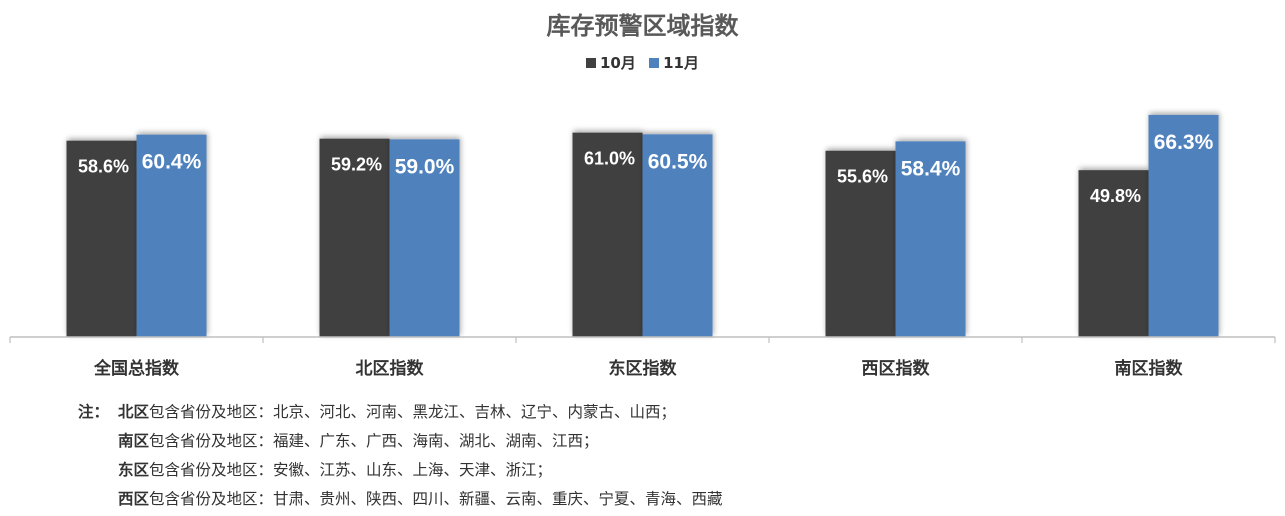 The width and height of the screenshot is (1285, 516). What do you see at coordinates (134, 470) in the screenshot?
I see `note-region-east: 东区` at bounding box center [134, 470].